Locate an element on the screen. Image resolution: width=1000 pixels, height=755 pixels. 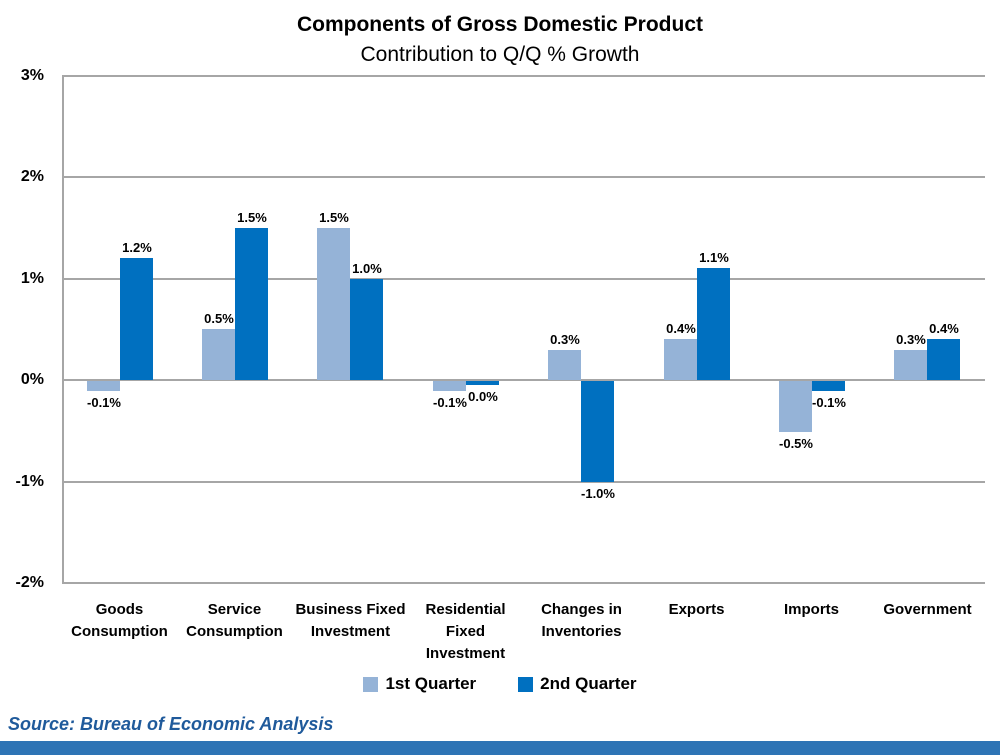
gridline--1% is located at coordinates (523, 482).